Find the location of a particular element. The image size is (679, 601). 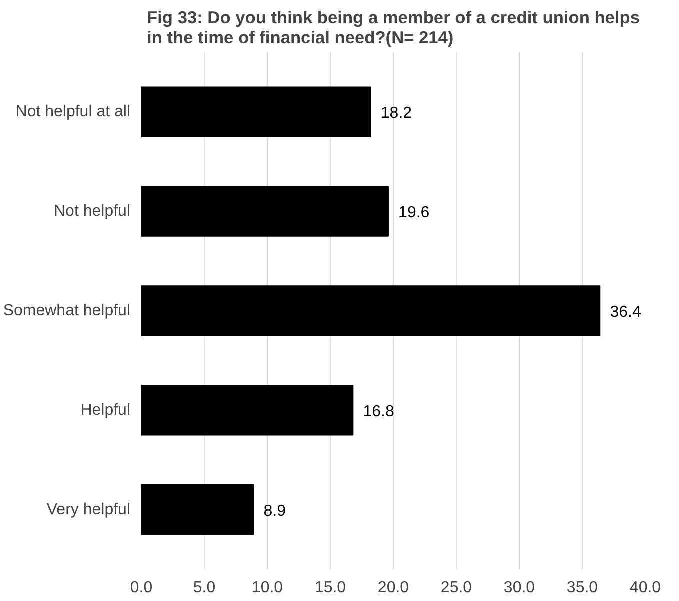

x-tick-label: 35.0 is located at coordinates (582, 588).